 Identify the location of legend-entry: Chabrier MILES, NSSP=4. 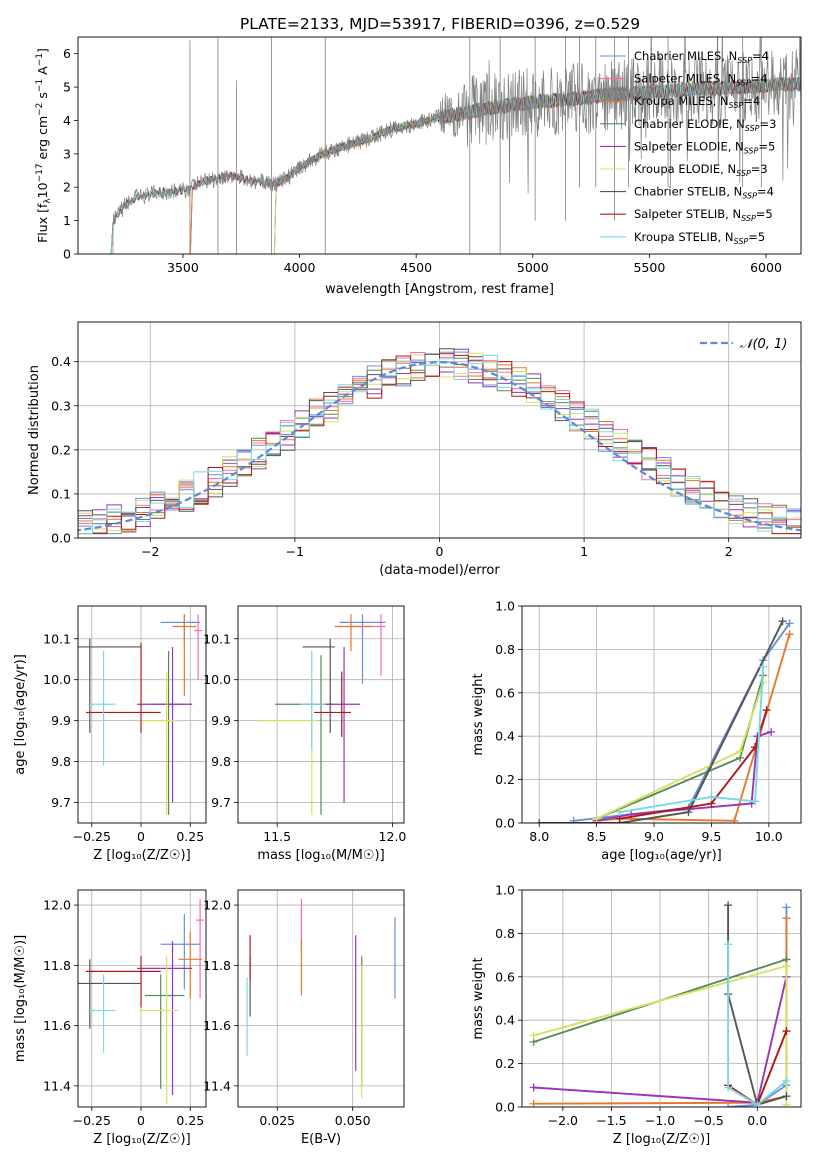
(701, 57).